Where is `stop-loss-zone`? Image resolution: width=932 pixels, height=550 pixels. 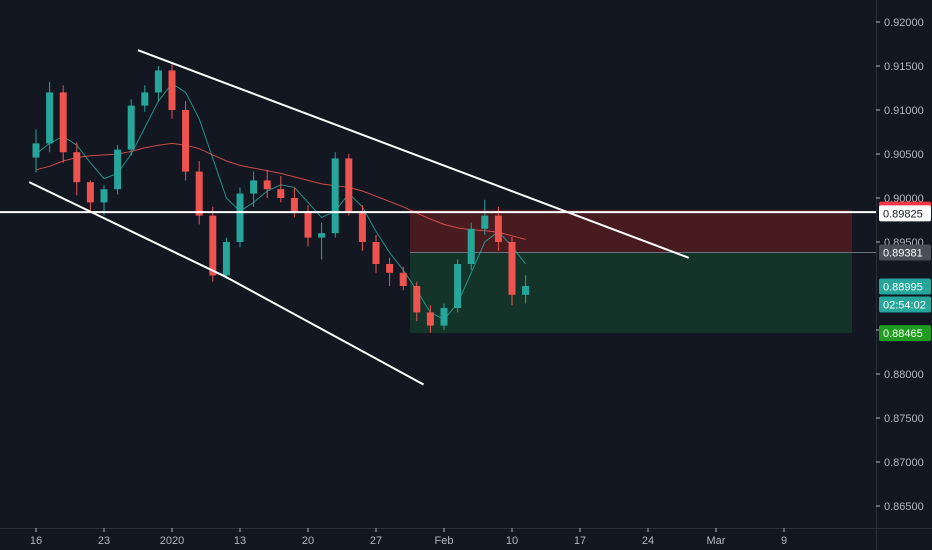 stop-loss-zone is located at coordinates (631, 231).